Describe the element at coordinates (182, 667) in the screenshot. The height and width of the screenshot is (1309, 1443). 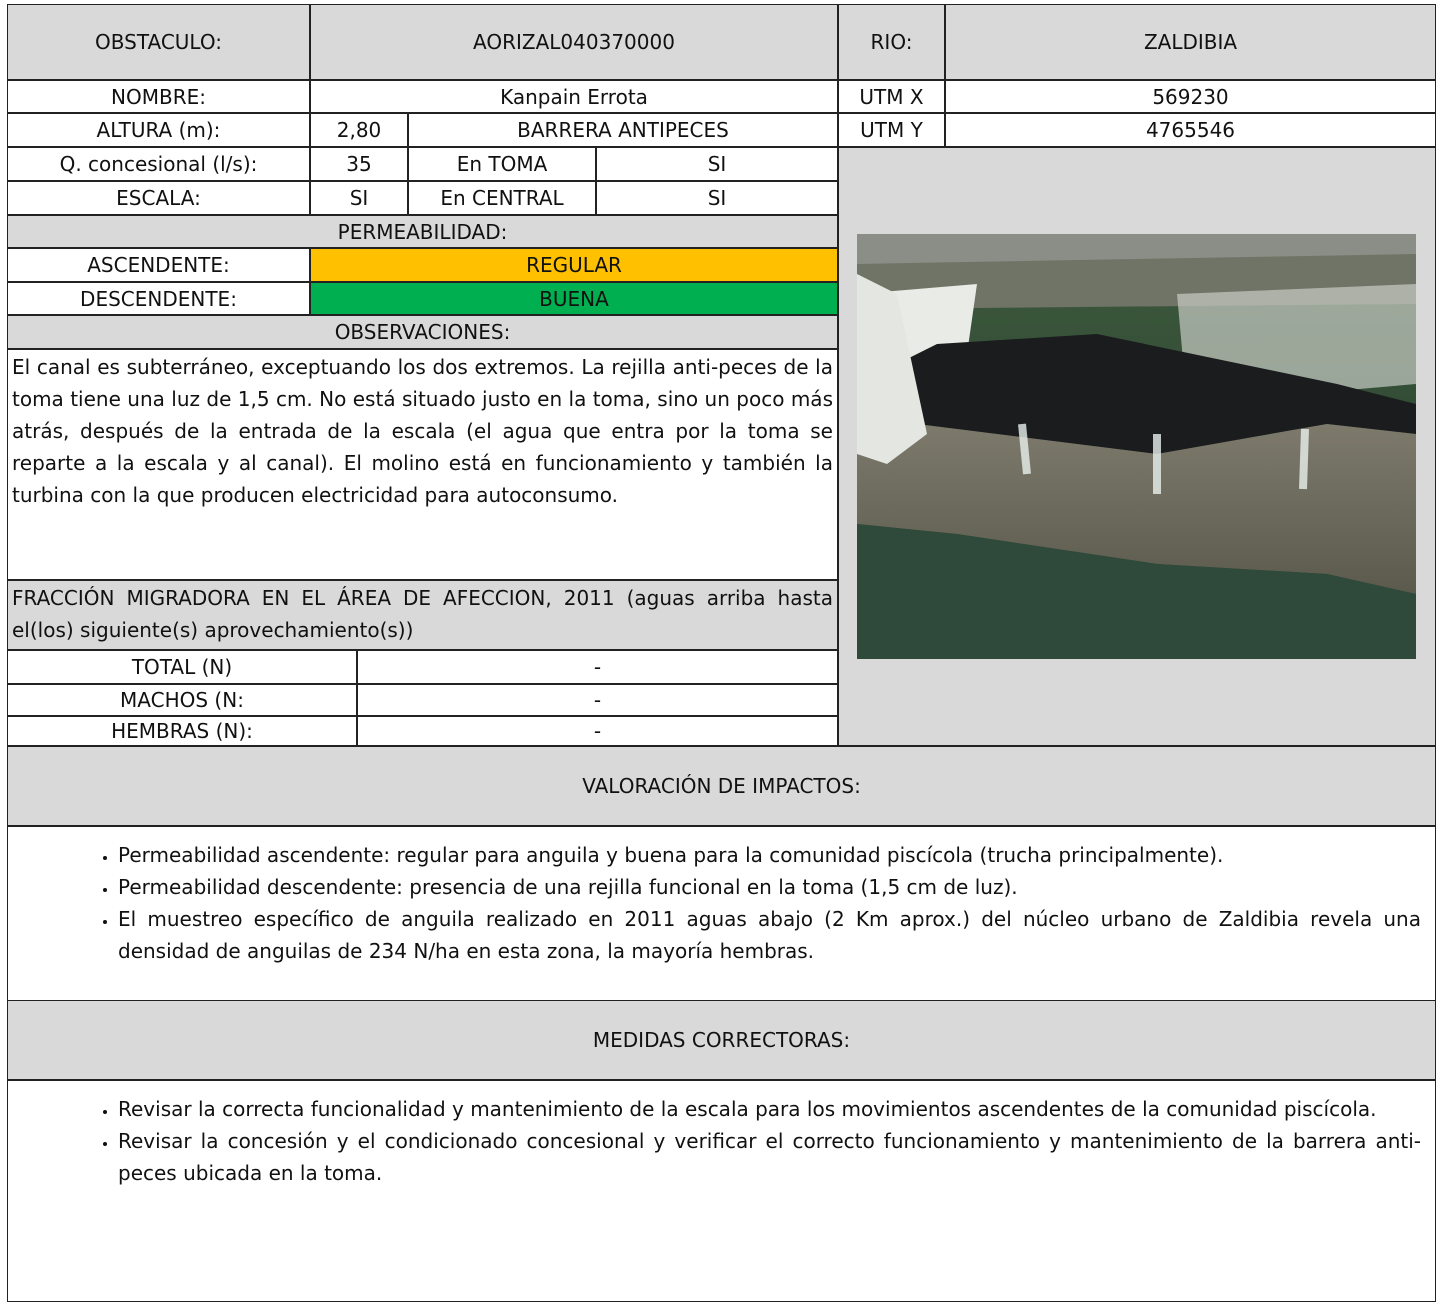
I see `table-cell: TOTAL (N)` at that location.